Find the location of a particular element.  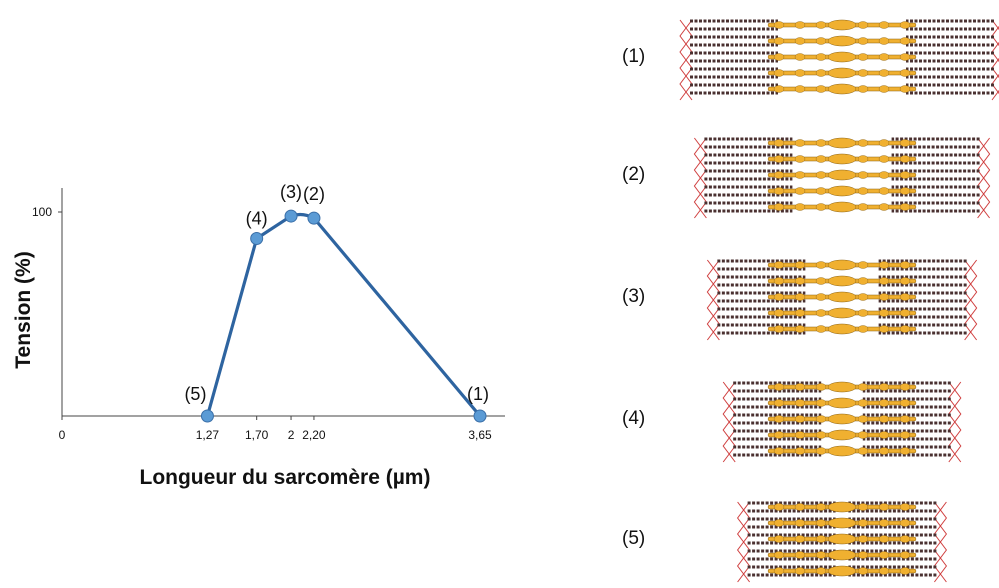

data-point-label: (3) is located at coordinates (291, 192).